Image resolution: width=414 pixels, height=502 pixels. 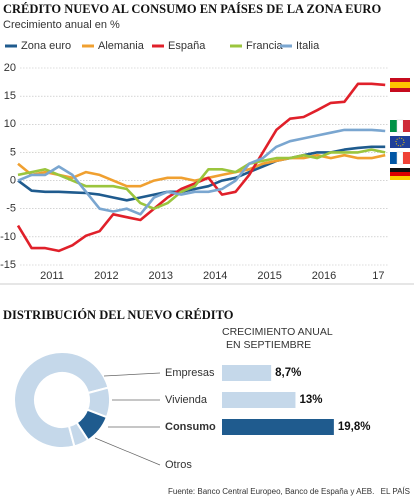 What do you see at coordinates (277, 332) in the screenshot?
I see `bar-title: CRECIMIENTO ANUAL` at bounding box center [277, 332].